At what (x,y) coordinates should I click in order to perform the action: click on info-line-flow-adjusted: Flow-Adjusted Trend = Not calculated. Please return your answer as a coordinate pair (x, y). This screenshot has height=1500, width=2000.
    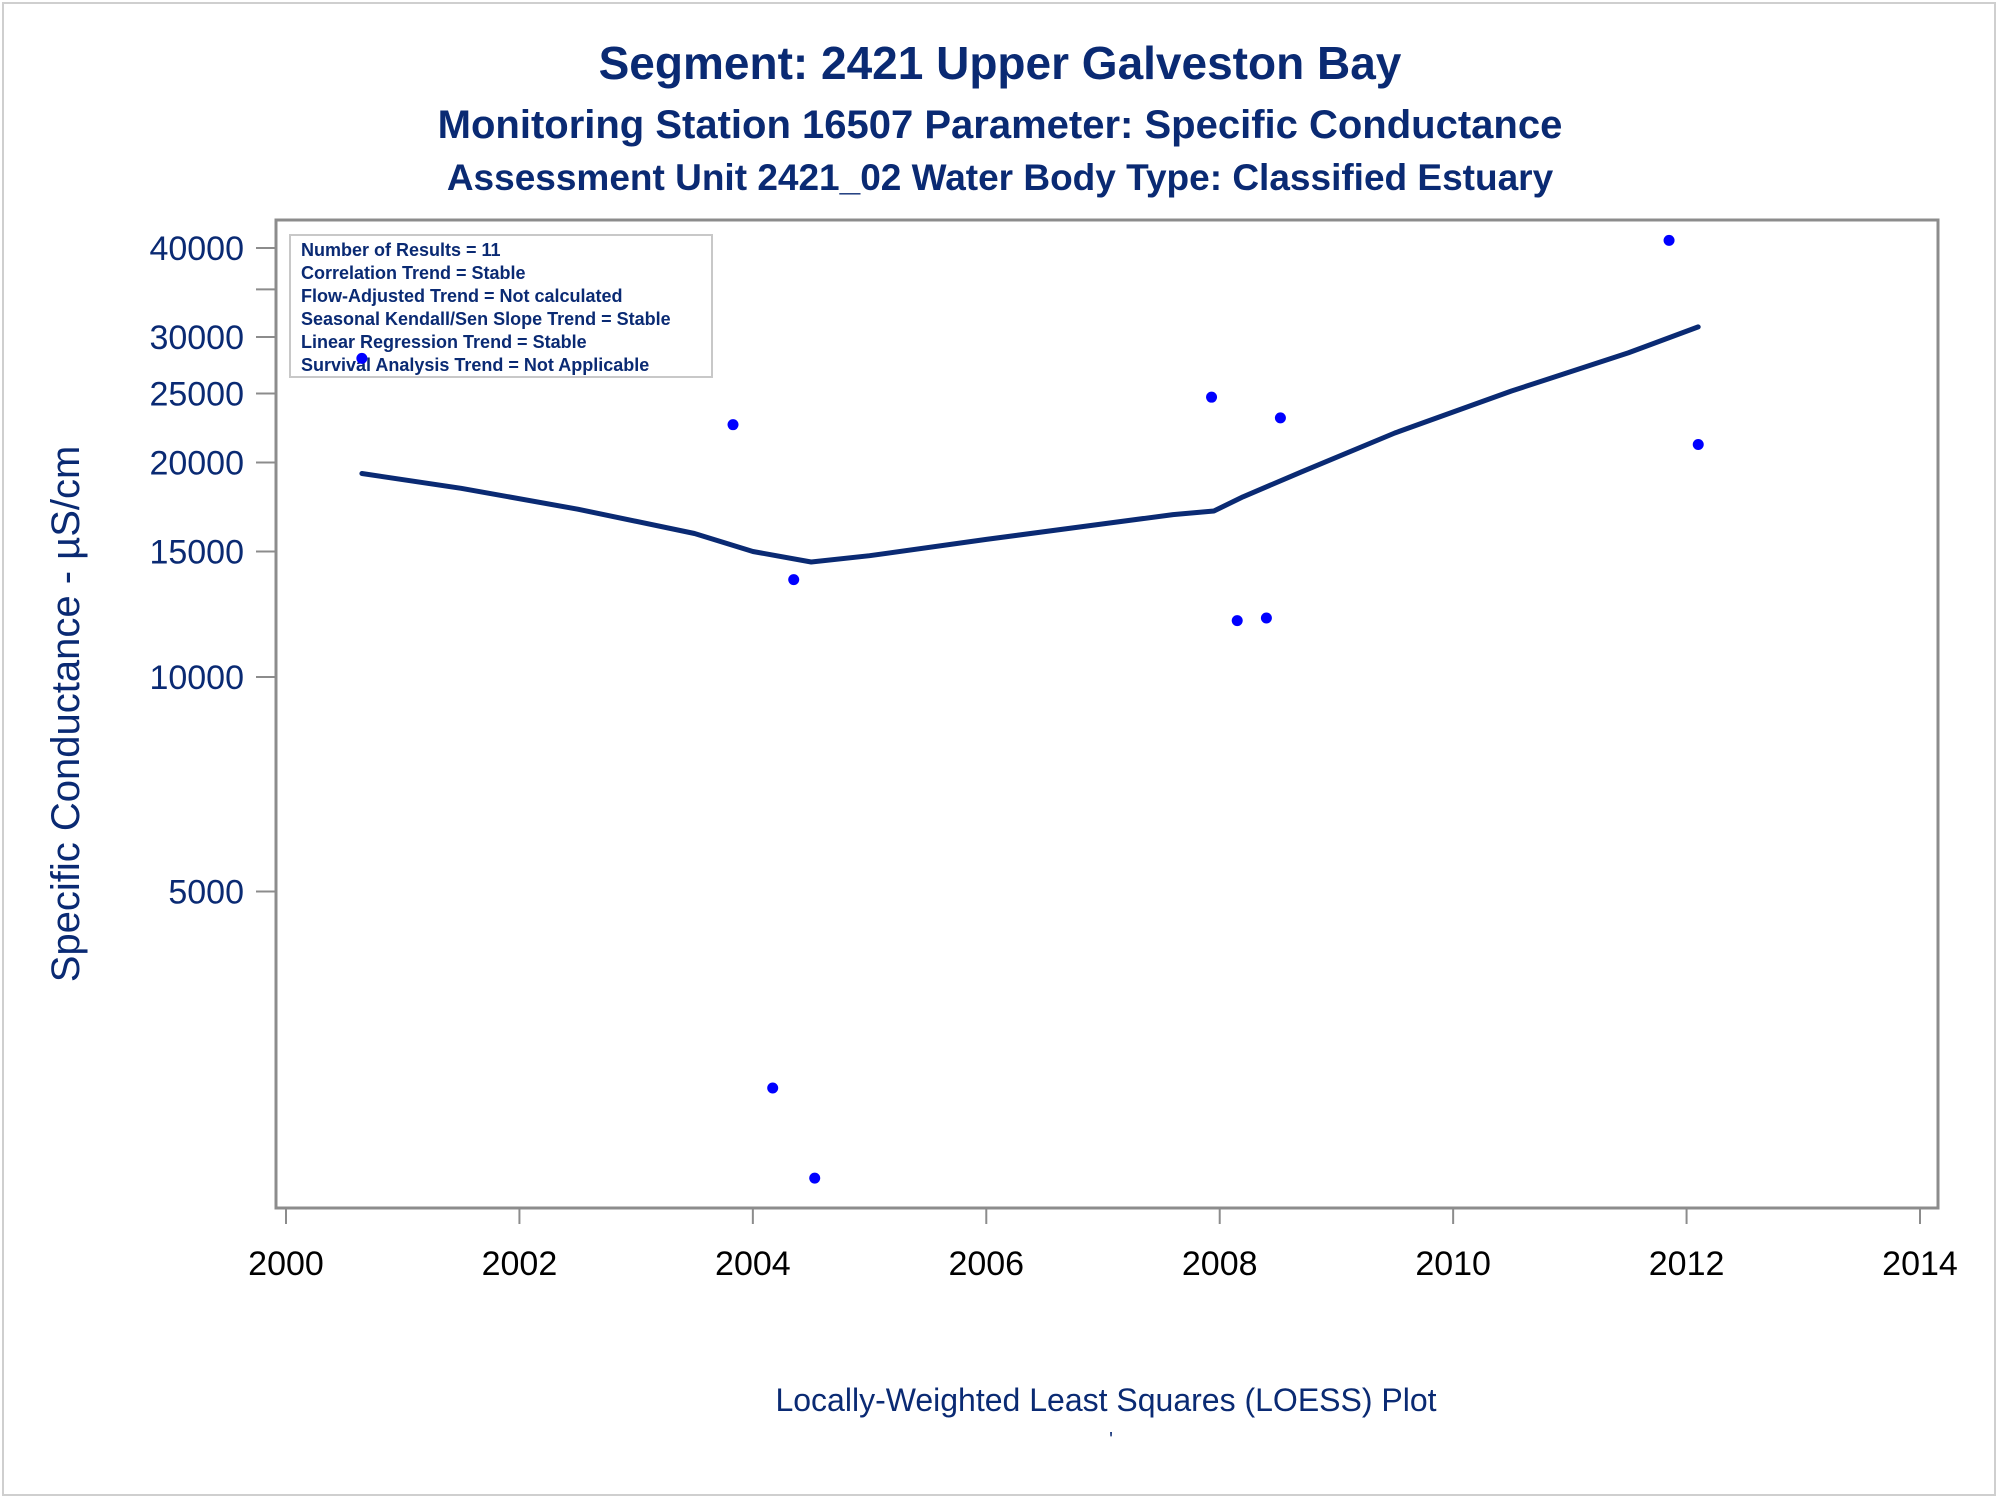
    Looking at the image, I should click on (462, 296).